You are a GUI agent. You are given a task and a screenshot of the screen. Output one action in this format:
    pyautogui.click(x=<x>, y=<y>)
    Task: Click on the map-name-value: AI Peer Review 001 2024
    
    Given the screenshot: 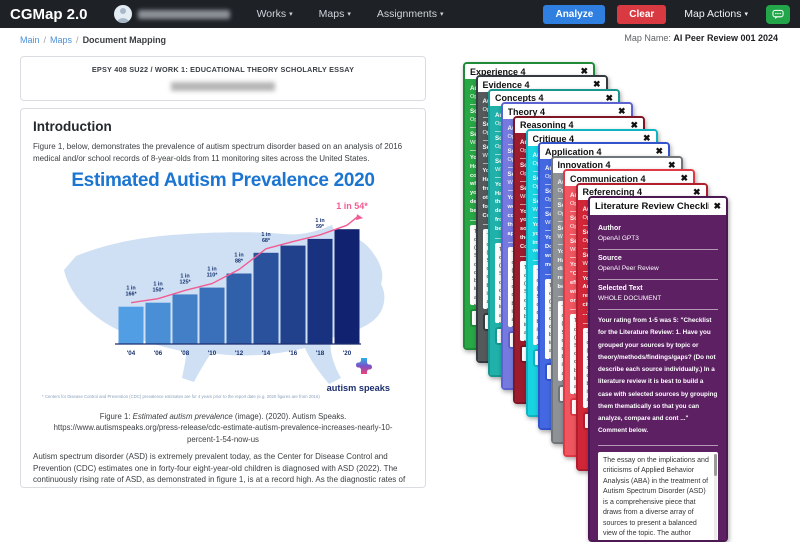 What is the action you would take?
    pyautogui.click(x=725, y=38)
    